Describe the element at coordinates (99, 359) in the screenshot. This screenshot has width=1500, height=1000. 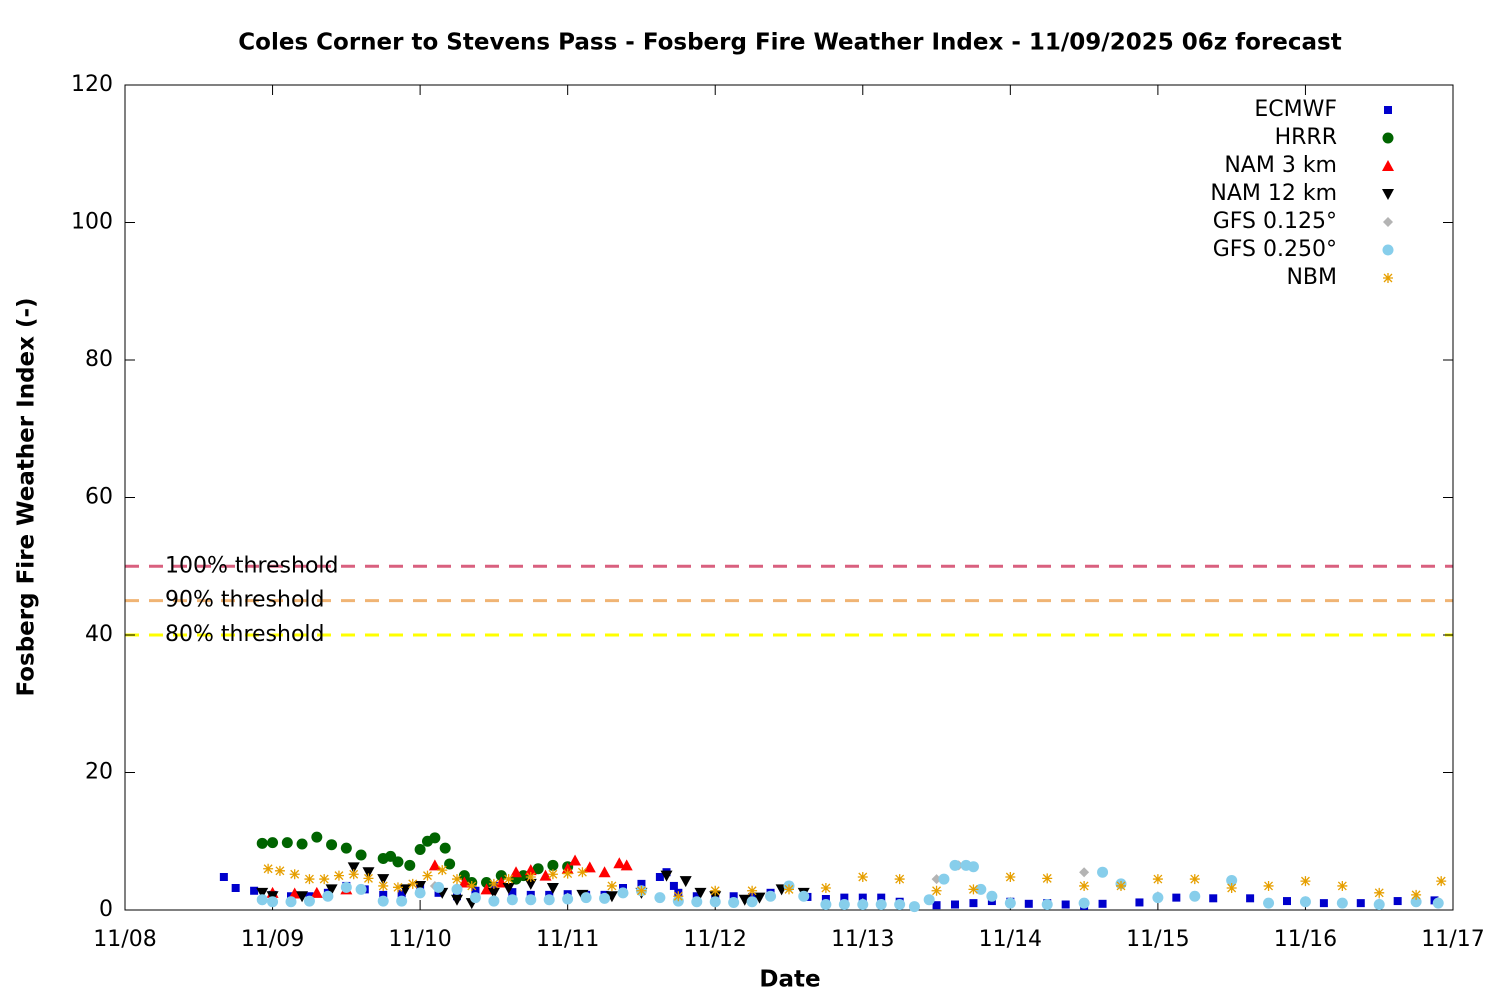
I see `y-tick-label: 80` at that location.